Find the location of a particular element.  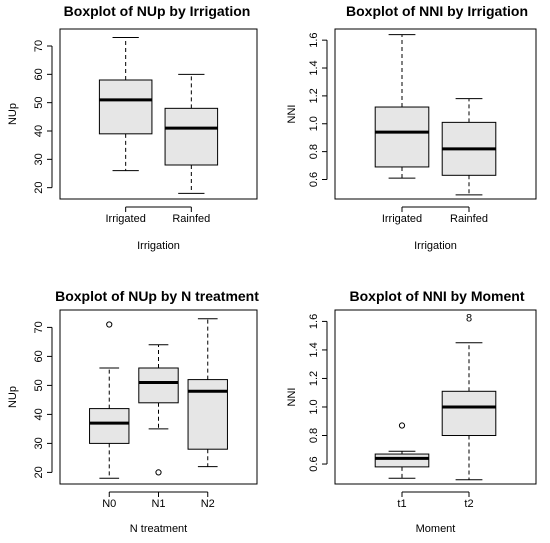

box-n1 is located at coordinates (158, 410).